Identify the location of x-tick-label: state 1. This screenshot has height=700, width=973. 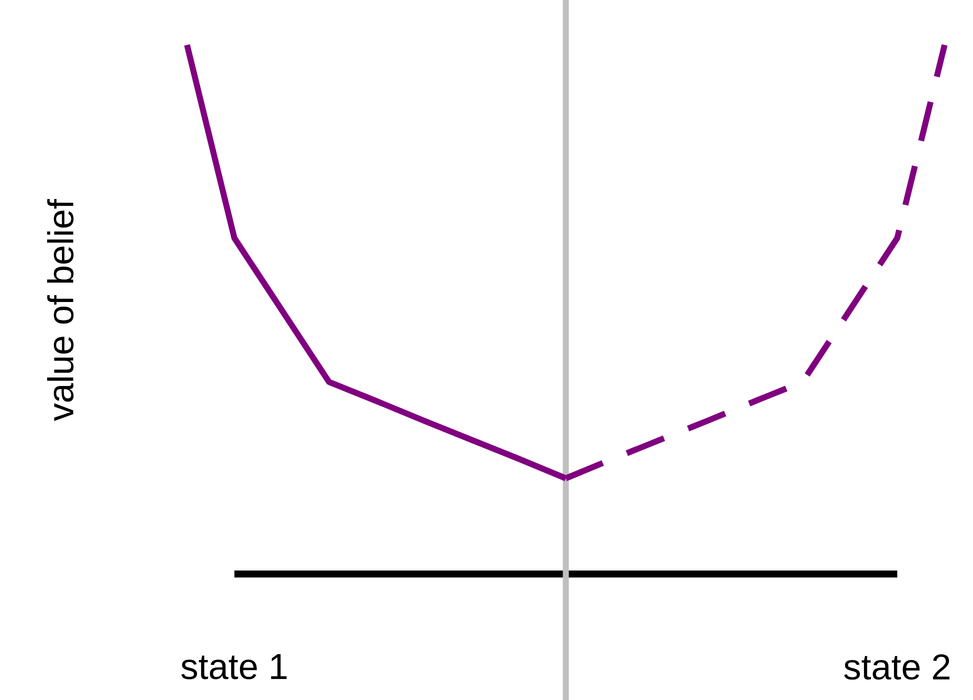
(234, 667).